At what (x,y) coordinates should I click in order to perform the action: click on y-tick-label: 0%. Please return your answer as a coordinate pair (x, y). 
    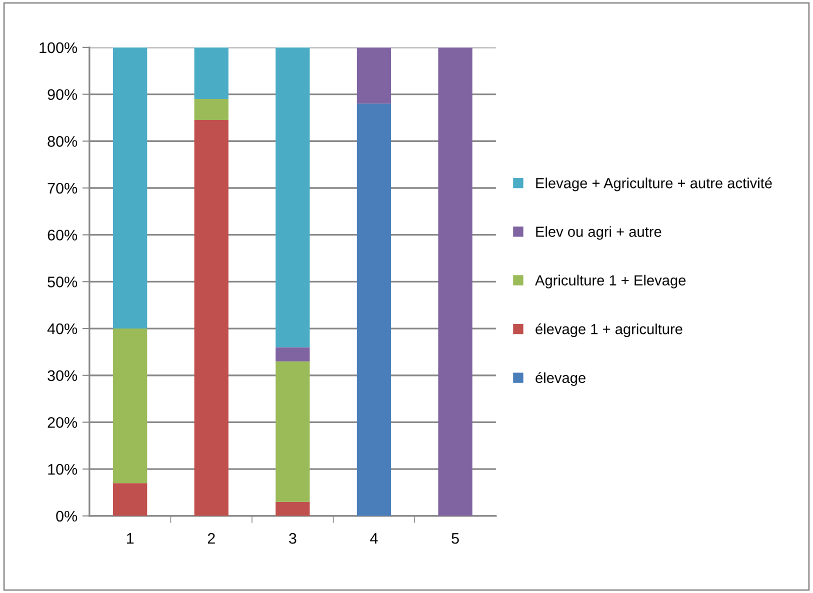
    Looking at the image, I should click on (67, 516).